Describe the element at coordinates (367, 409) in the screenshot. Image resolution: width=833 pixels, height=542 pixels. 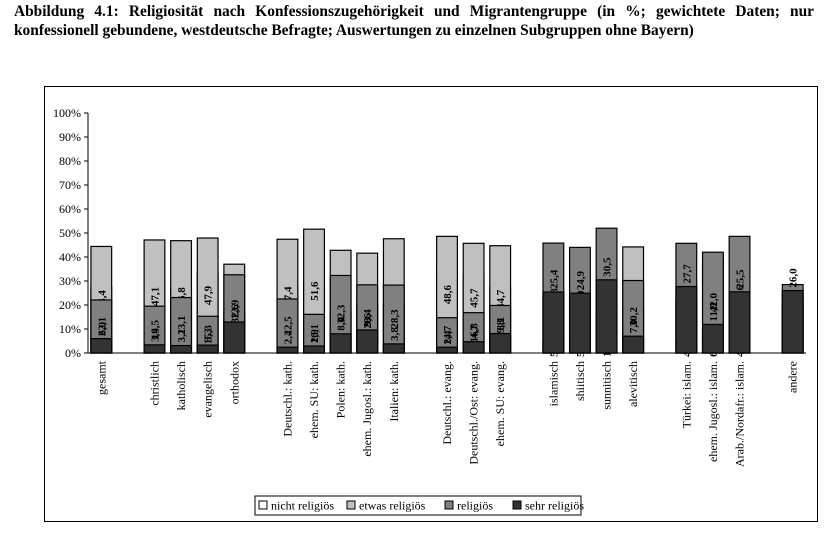
I see `x-category-label: ehem. Jugosl.: kath.` at that location.